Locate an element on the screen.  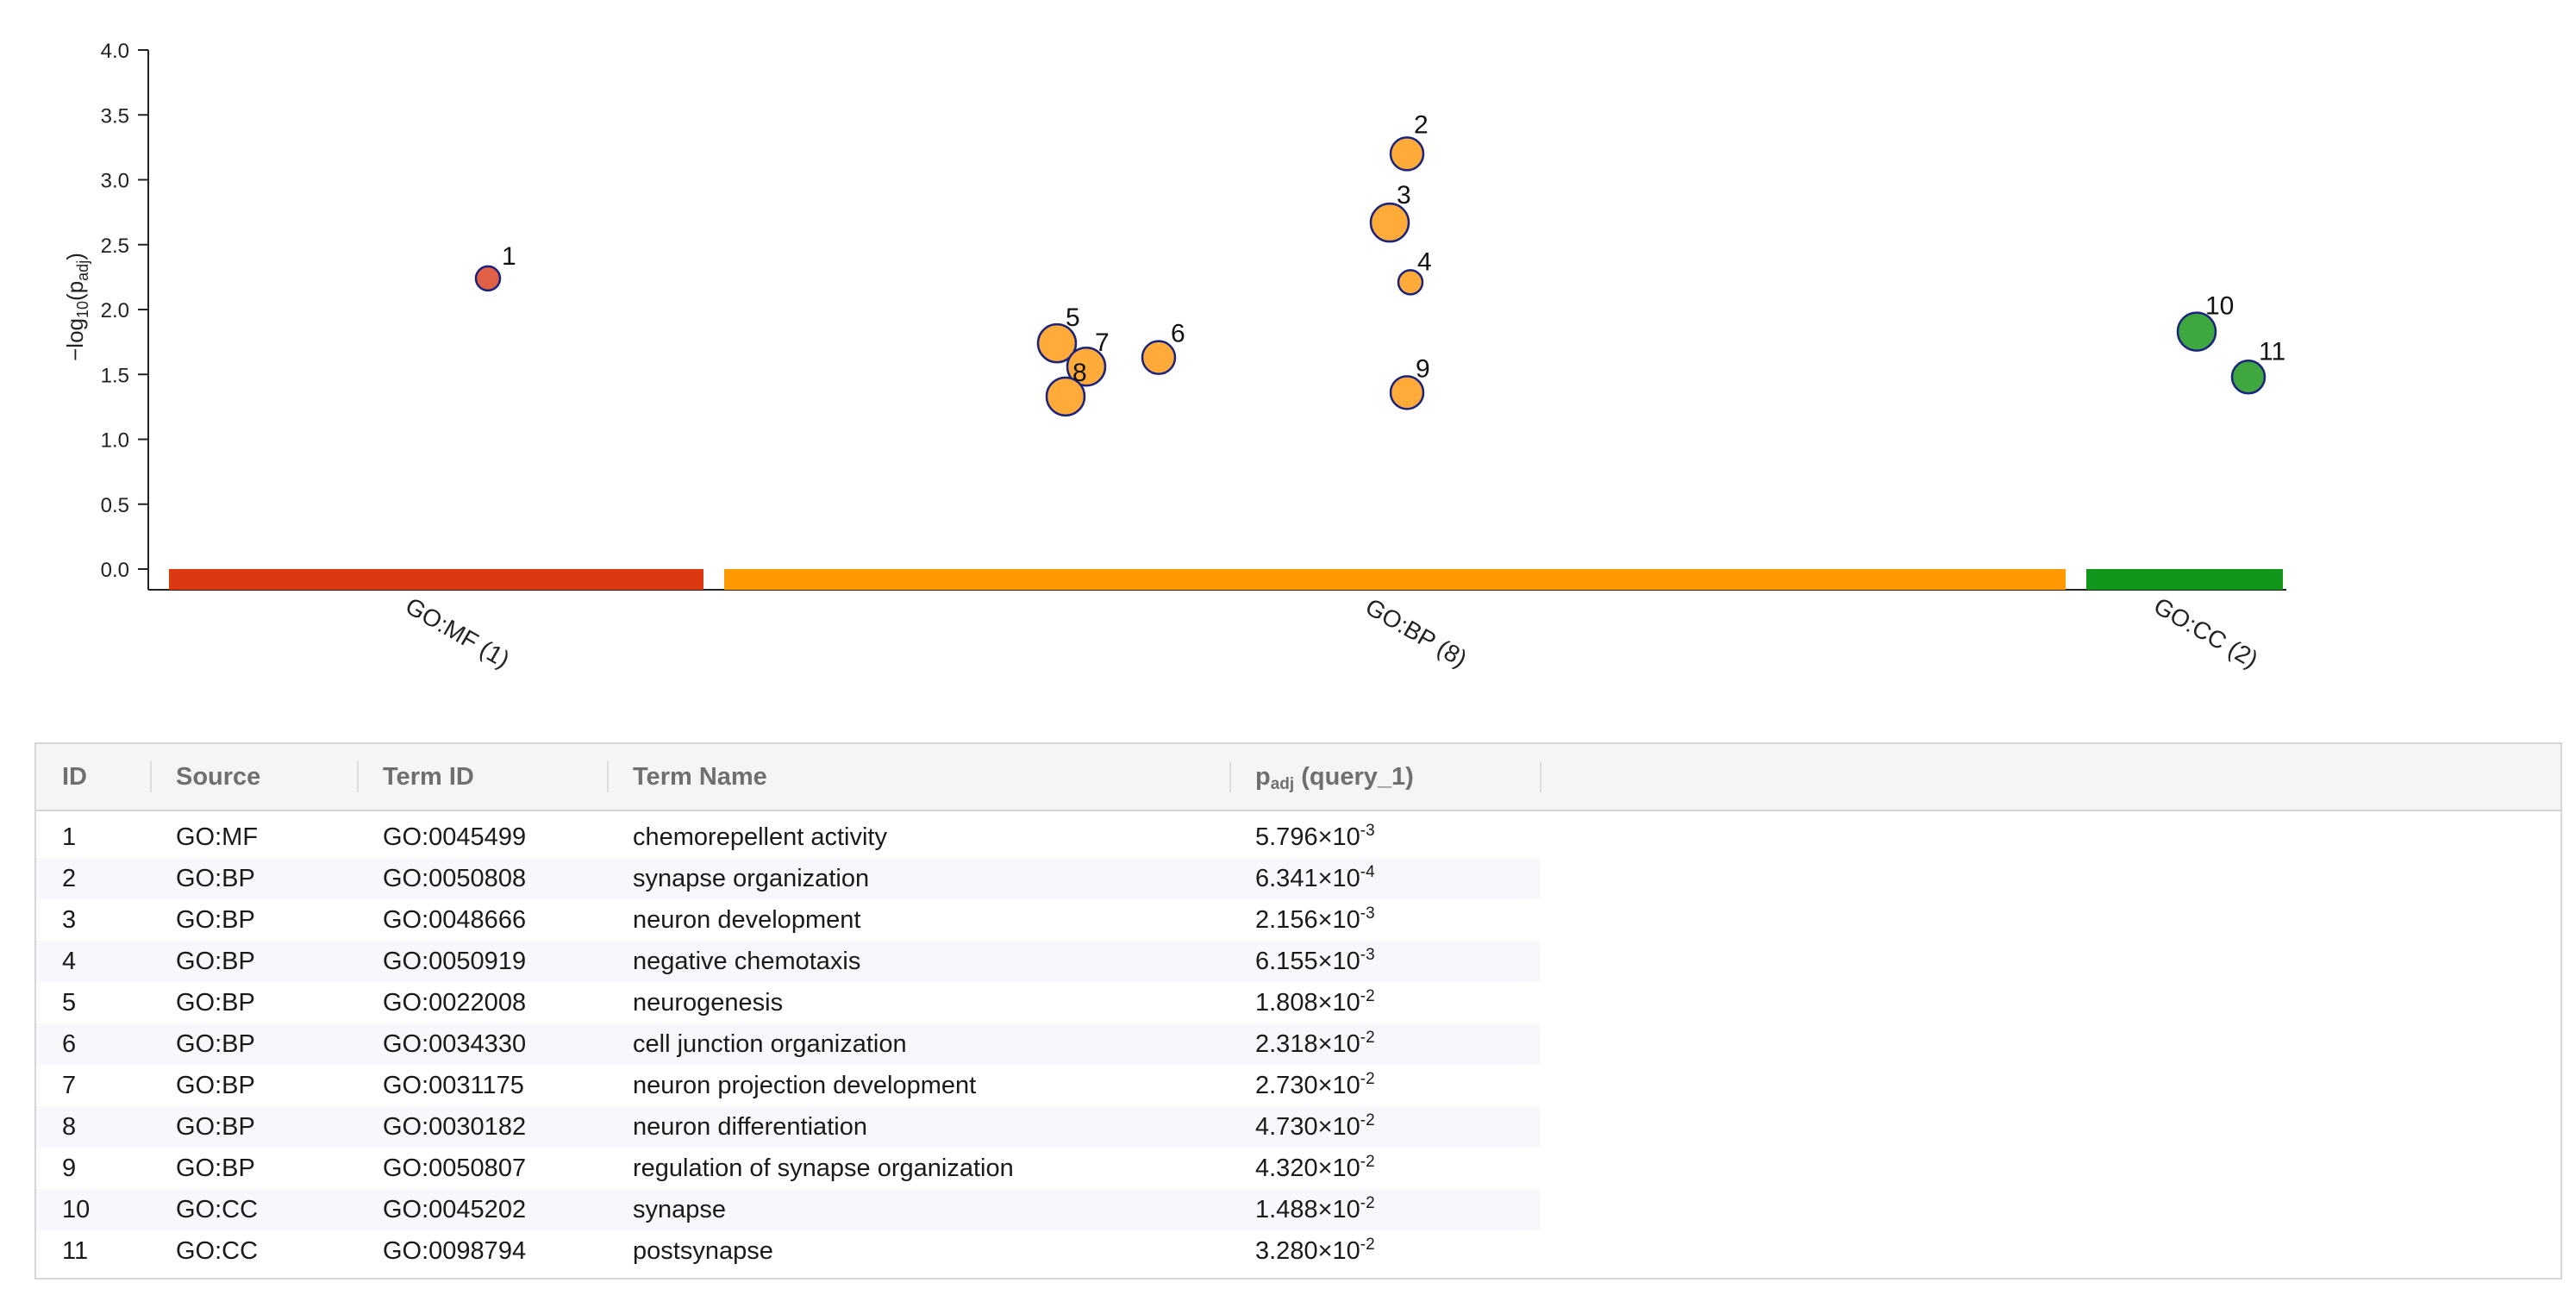
cell-id: 2 is located at coordinates (69, 878).